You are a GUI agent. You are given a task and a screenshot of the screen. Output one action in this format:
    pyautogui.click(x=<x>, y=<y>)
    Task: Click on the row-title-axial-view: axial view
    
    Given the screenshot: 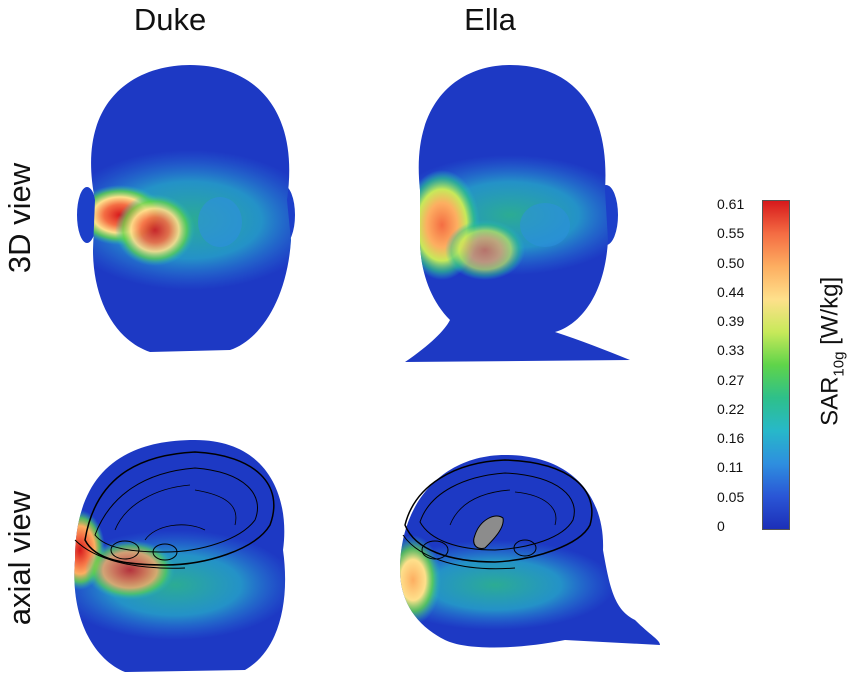 What is the action you would take?
    pyautogui.click(x=19, y=558)
    